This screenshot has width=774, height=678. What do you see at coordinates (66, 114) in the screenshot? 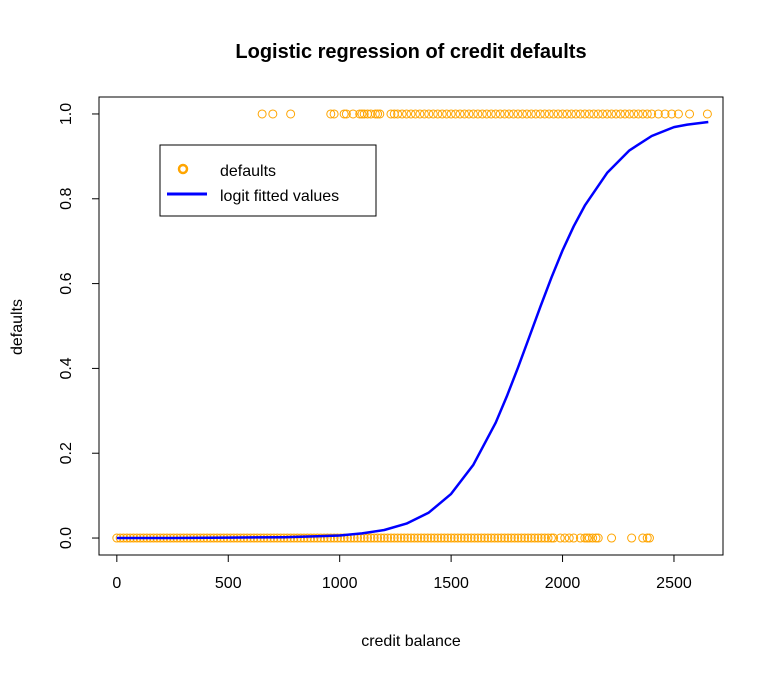
I see `y-tick-label: 1.0` at bounding box center [66, 114].